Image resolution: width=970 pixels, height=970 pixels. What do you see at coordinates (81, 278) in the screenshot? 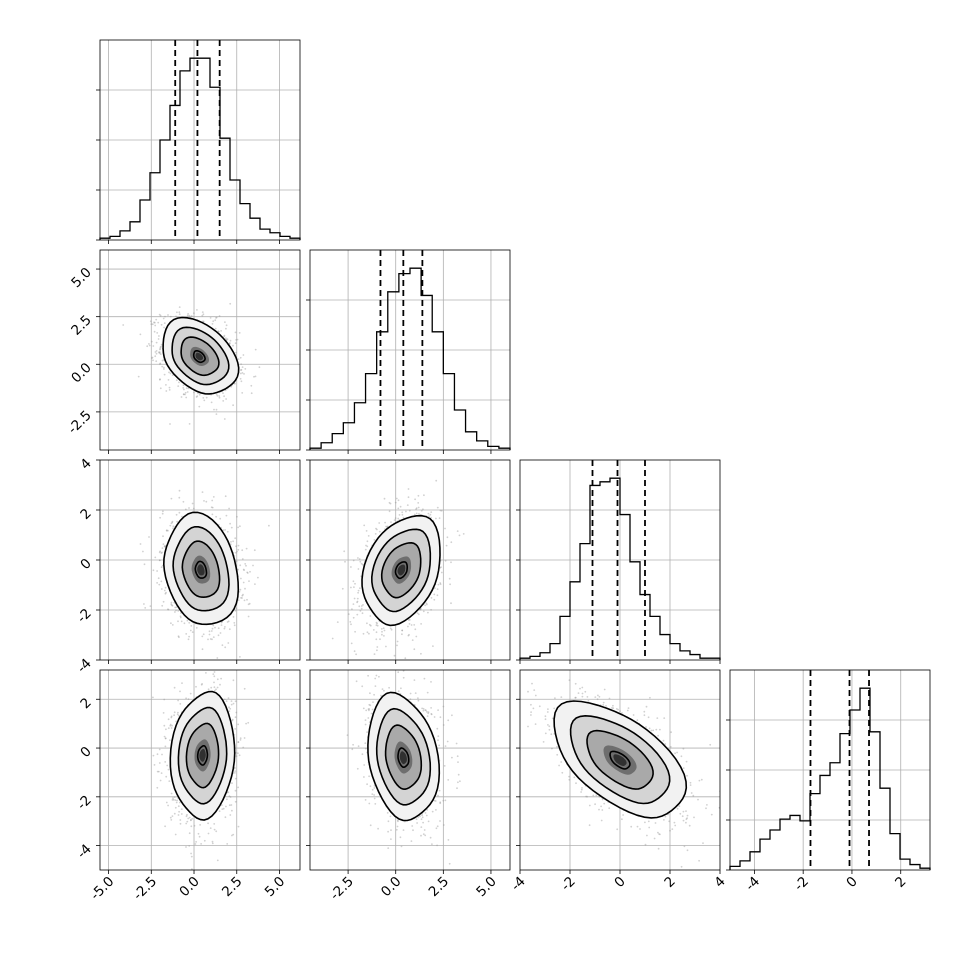
I see `y-tick-label: 5.0` at bounding box center [81, 278].